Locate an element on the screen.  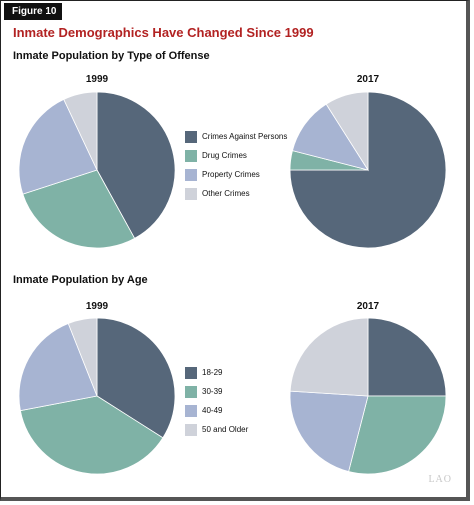
pie-chart-age-1999 is located at coordinates (97, 396).